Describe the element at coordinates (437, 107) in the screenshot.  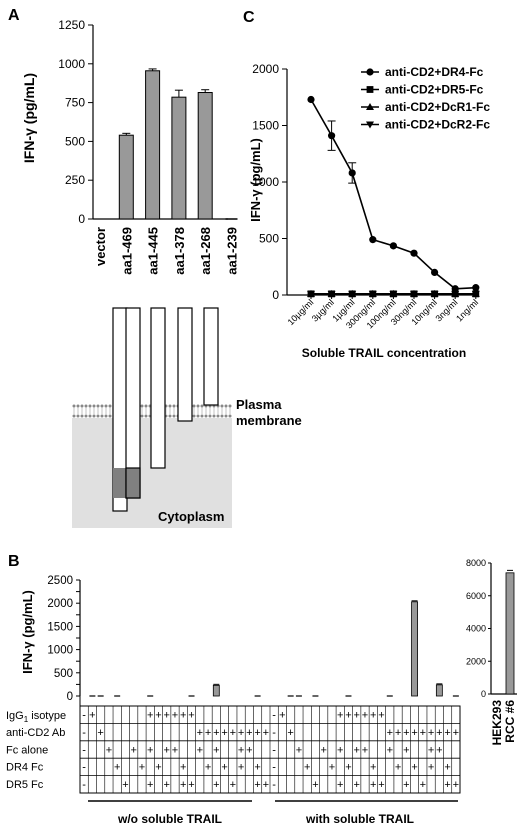
I see `chart-c-legend-label: anti-CD2+DcR1-Fc` at that location.